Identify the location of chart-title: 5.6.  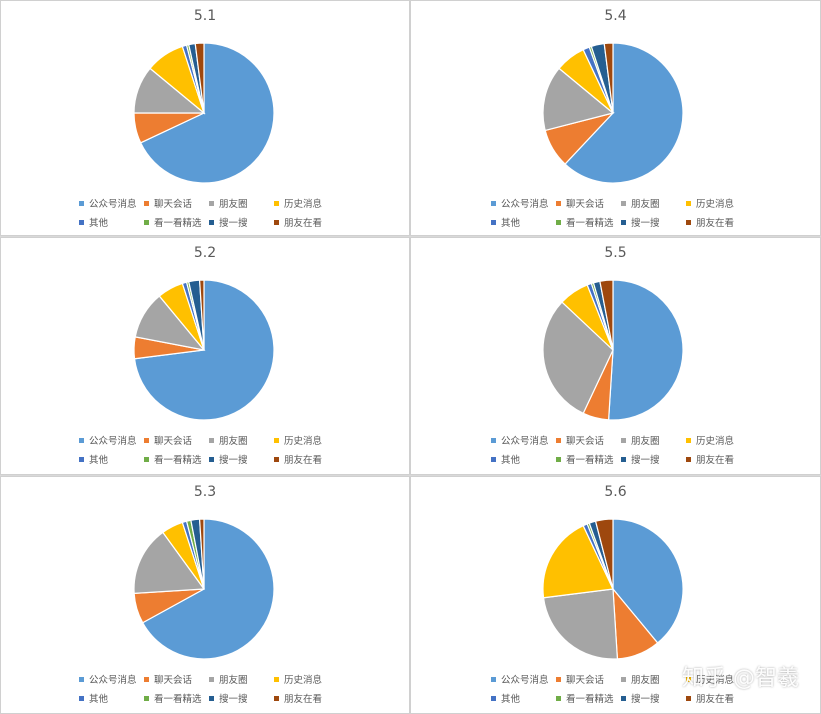
(615, 492).